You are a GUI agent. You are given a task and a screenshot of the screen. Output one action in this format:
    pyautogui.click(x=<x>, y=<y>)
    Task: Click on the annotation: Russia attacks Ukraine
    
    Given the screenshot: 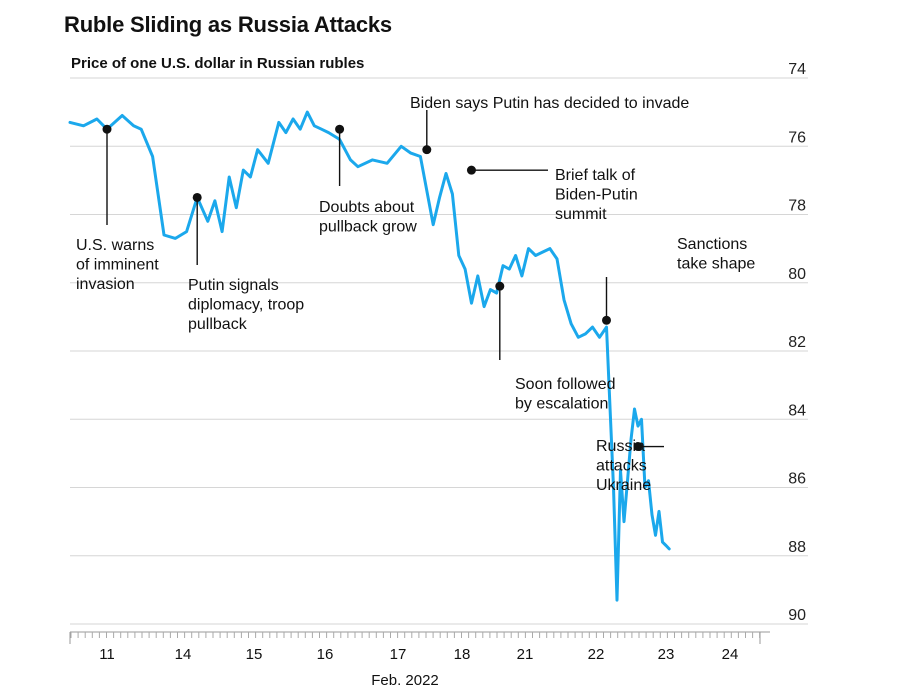 What is the action you would take?
    pyautogui.click(x=630, y=466)
    